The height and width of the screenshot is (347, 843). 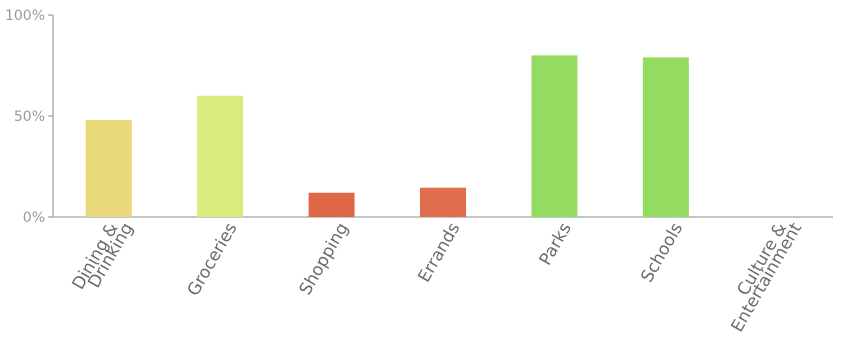 I want to click on y-tick-label: 0%, so click(x=34, y=218).